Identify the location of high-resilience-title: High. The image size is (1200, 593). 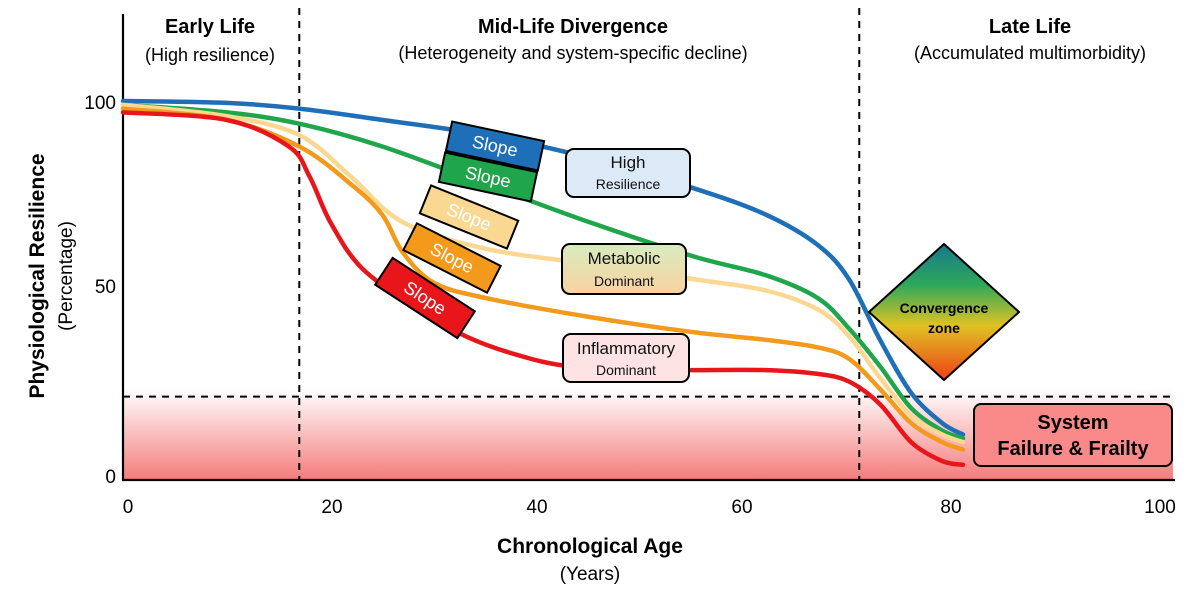
(628, 162).